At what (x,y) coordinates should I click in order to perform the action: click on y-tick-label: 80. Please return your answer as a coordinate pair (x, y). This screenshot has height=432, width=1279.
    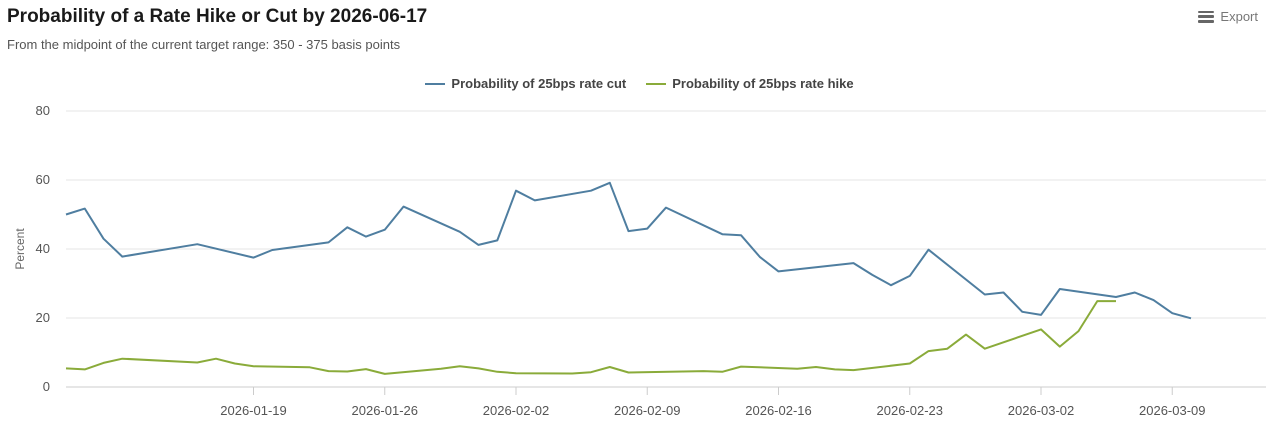
    Looking at the image, I should click on (43, 110).